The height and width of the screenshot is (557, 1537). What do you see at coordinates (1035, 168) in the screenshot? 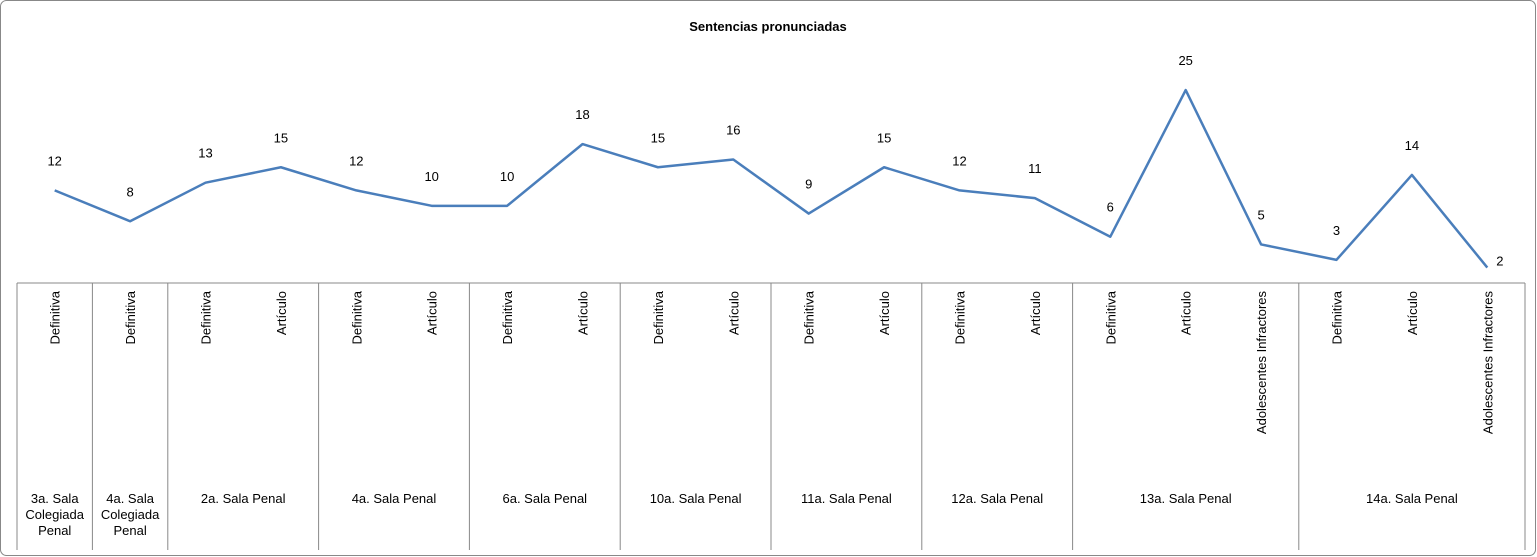
I see `data-label: 11` at bounding box center [1035, 168].